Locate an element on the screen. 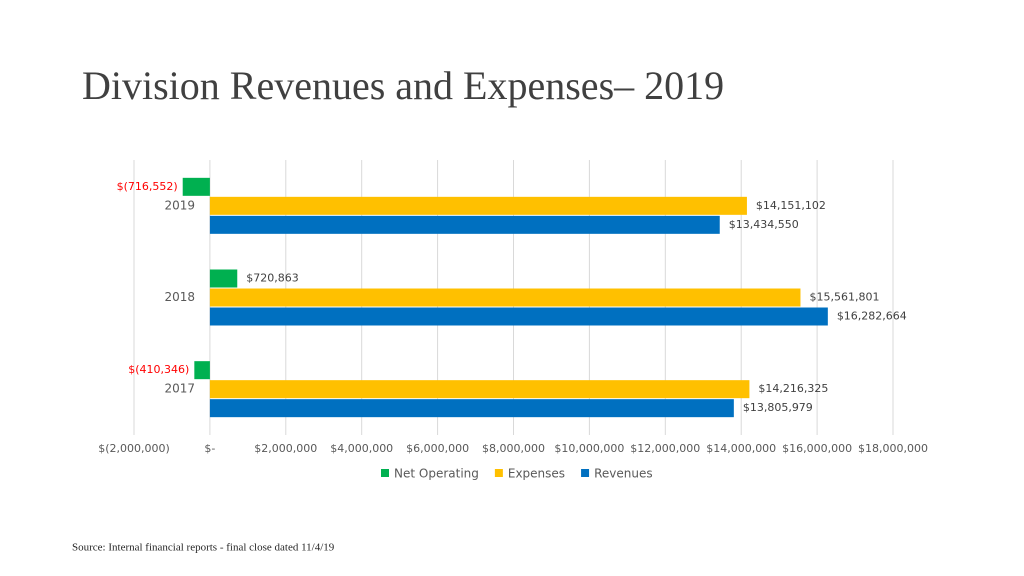 This screenshot has height=576, width=1024. x-tick-label: $14,000,000 is located at coordinates (741, 448).